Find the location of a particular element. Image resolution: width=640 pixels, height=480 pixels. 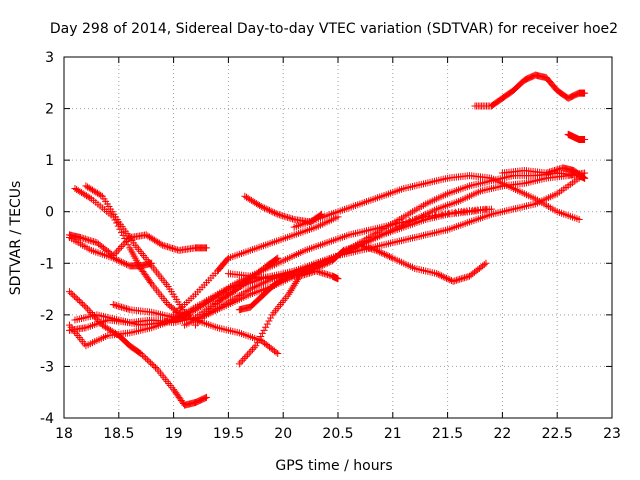

series-s1 is located at coordinates (137, 245).